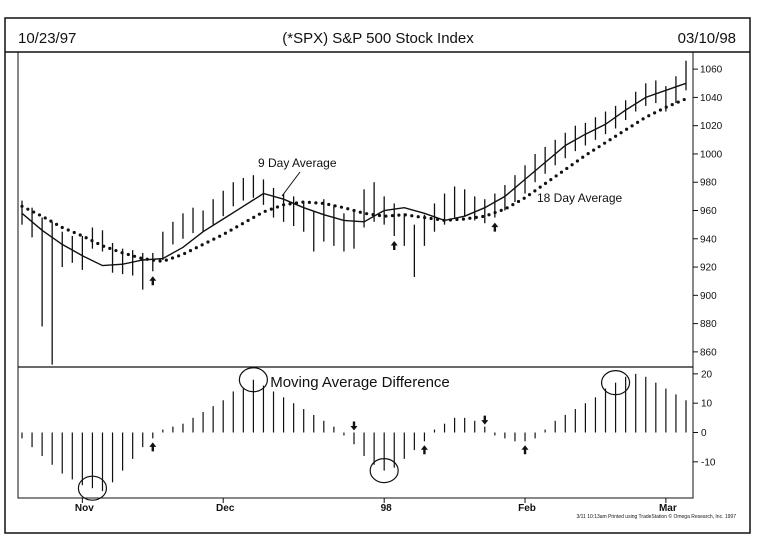 This screenshot has height=540, width=757. Describe the element at coordinates (376, 506) in the screenshot. I see `time-axis: Nov Dec 98 Feb Mar` at that location.